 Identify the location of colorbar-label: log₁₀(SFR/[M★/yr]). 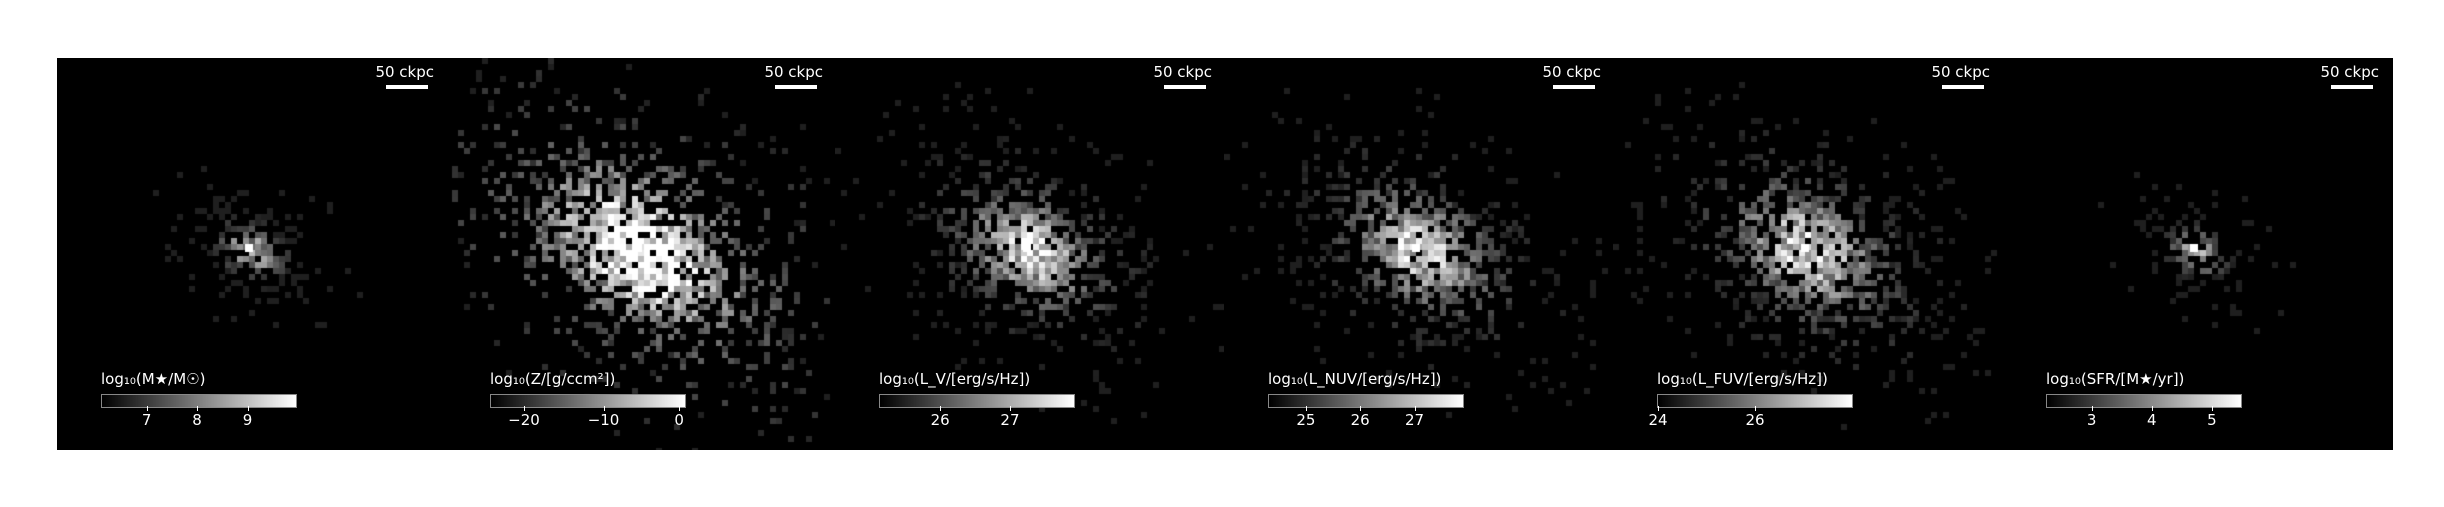
(2115, 379).